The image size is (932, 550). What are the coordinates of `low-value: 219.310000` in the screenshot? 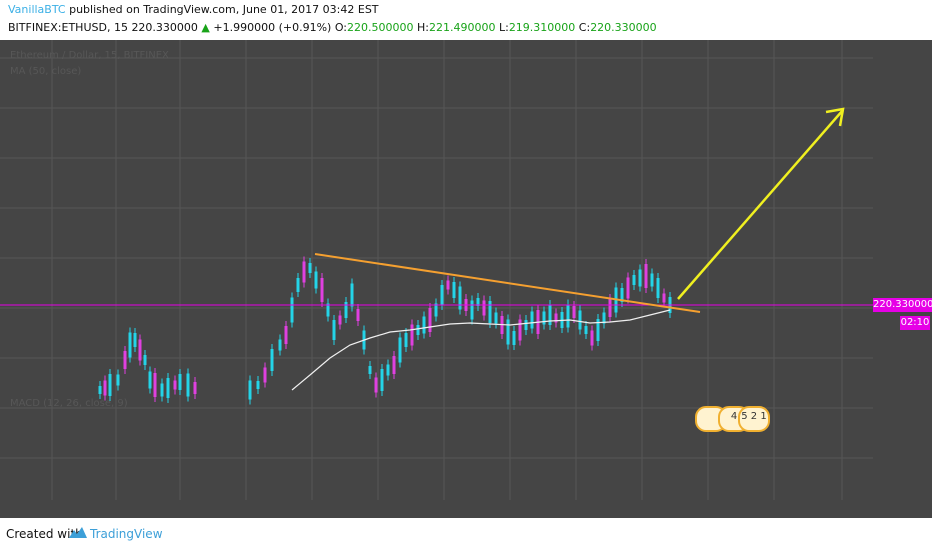 It's located at (542, 27).